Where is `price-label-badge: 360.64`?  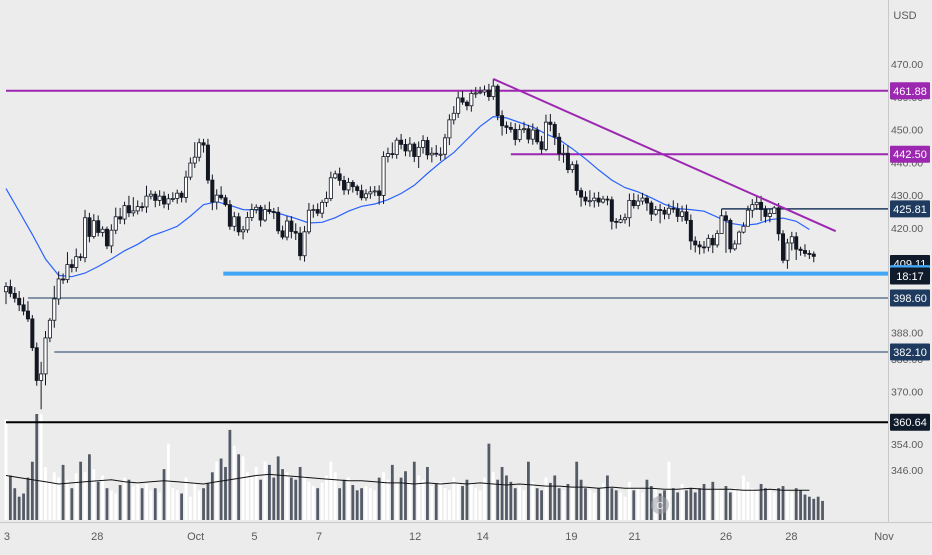
price-label-badge: 360.64 is located at coordinates (910, 422).